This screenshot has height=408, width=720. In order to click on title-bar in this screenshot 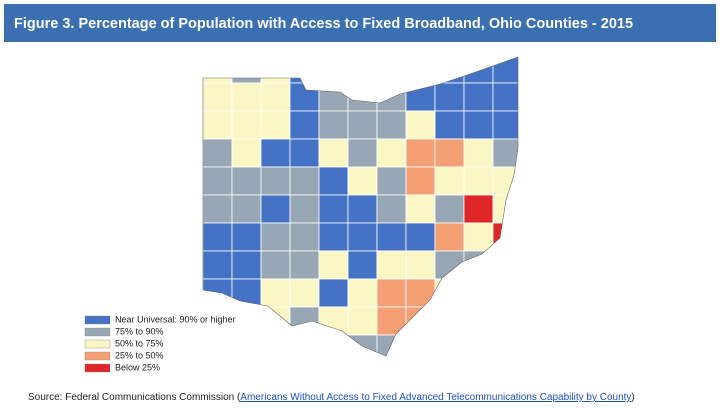, I will do `click(360, 23)`.